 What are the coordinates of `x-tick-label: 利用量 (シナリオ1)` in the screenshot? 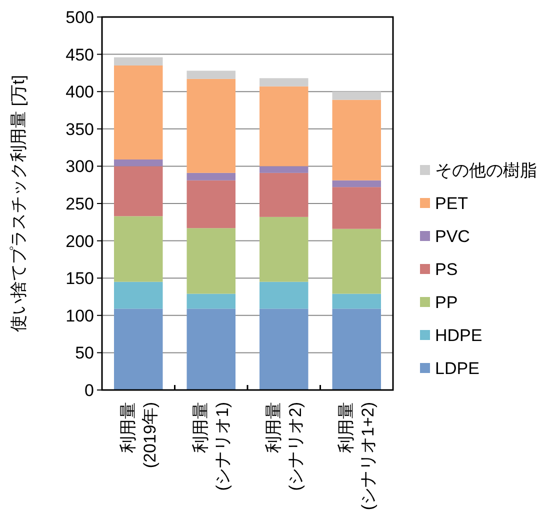 It's located at (211, 446).